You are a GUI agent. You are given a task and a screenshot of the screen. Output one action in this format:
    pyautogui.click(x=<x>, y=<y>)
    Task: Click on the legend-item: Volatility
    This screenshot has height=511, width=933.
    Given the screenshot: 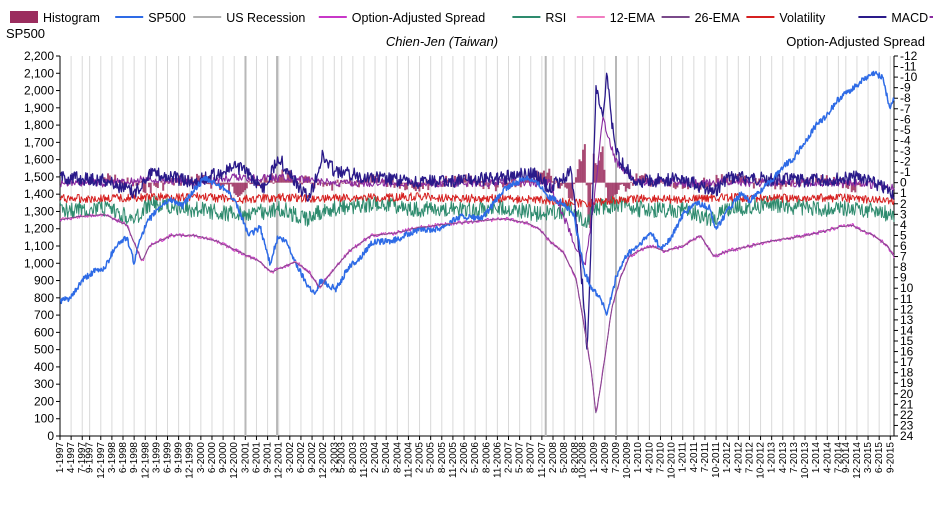 What is the action you would take?
    pyautogui.click(x=786, y=18)
    